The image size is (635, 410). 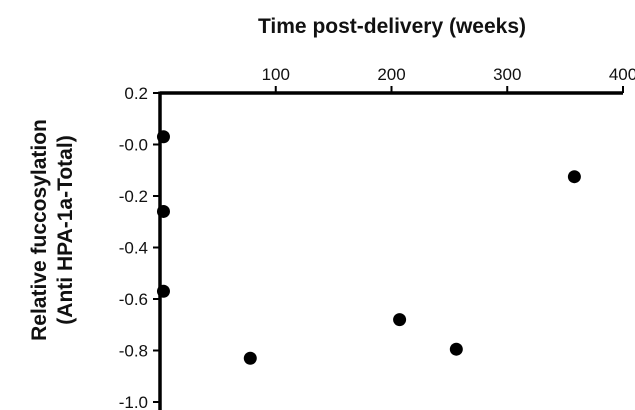 I want to click on y-tick-label: -0.8, so click(x=133, y=351).